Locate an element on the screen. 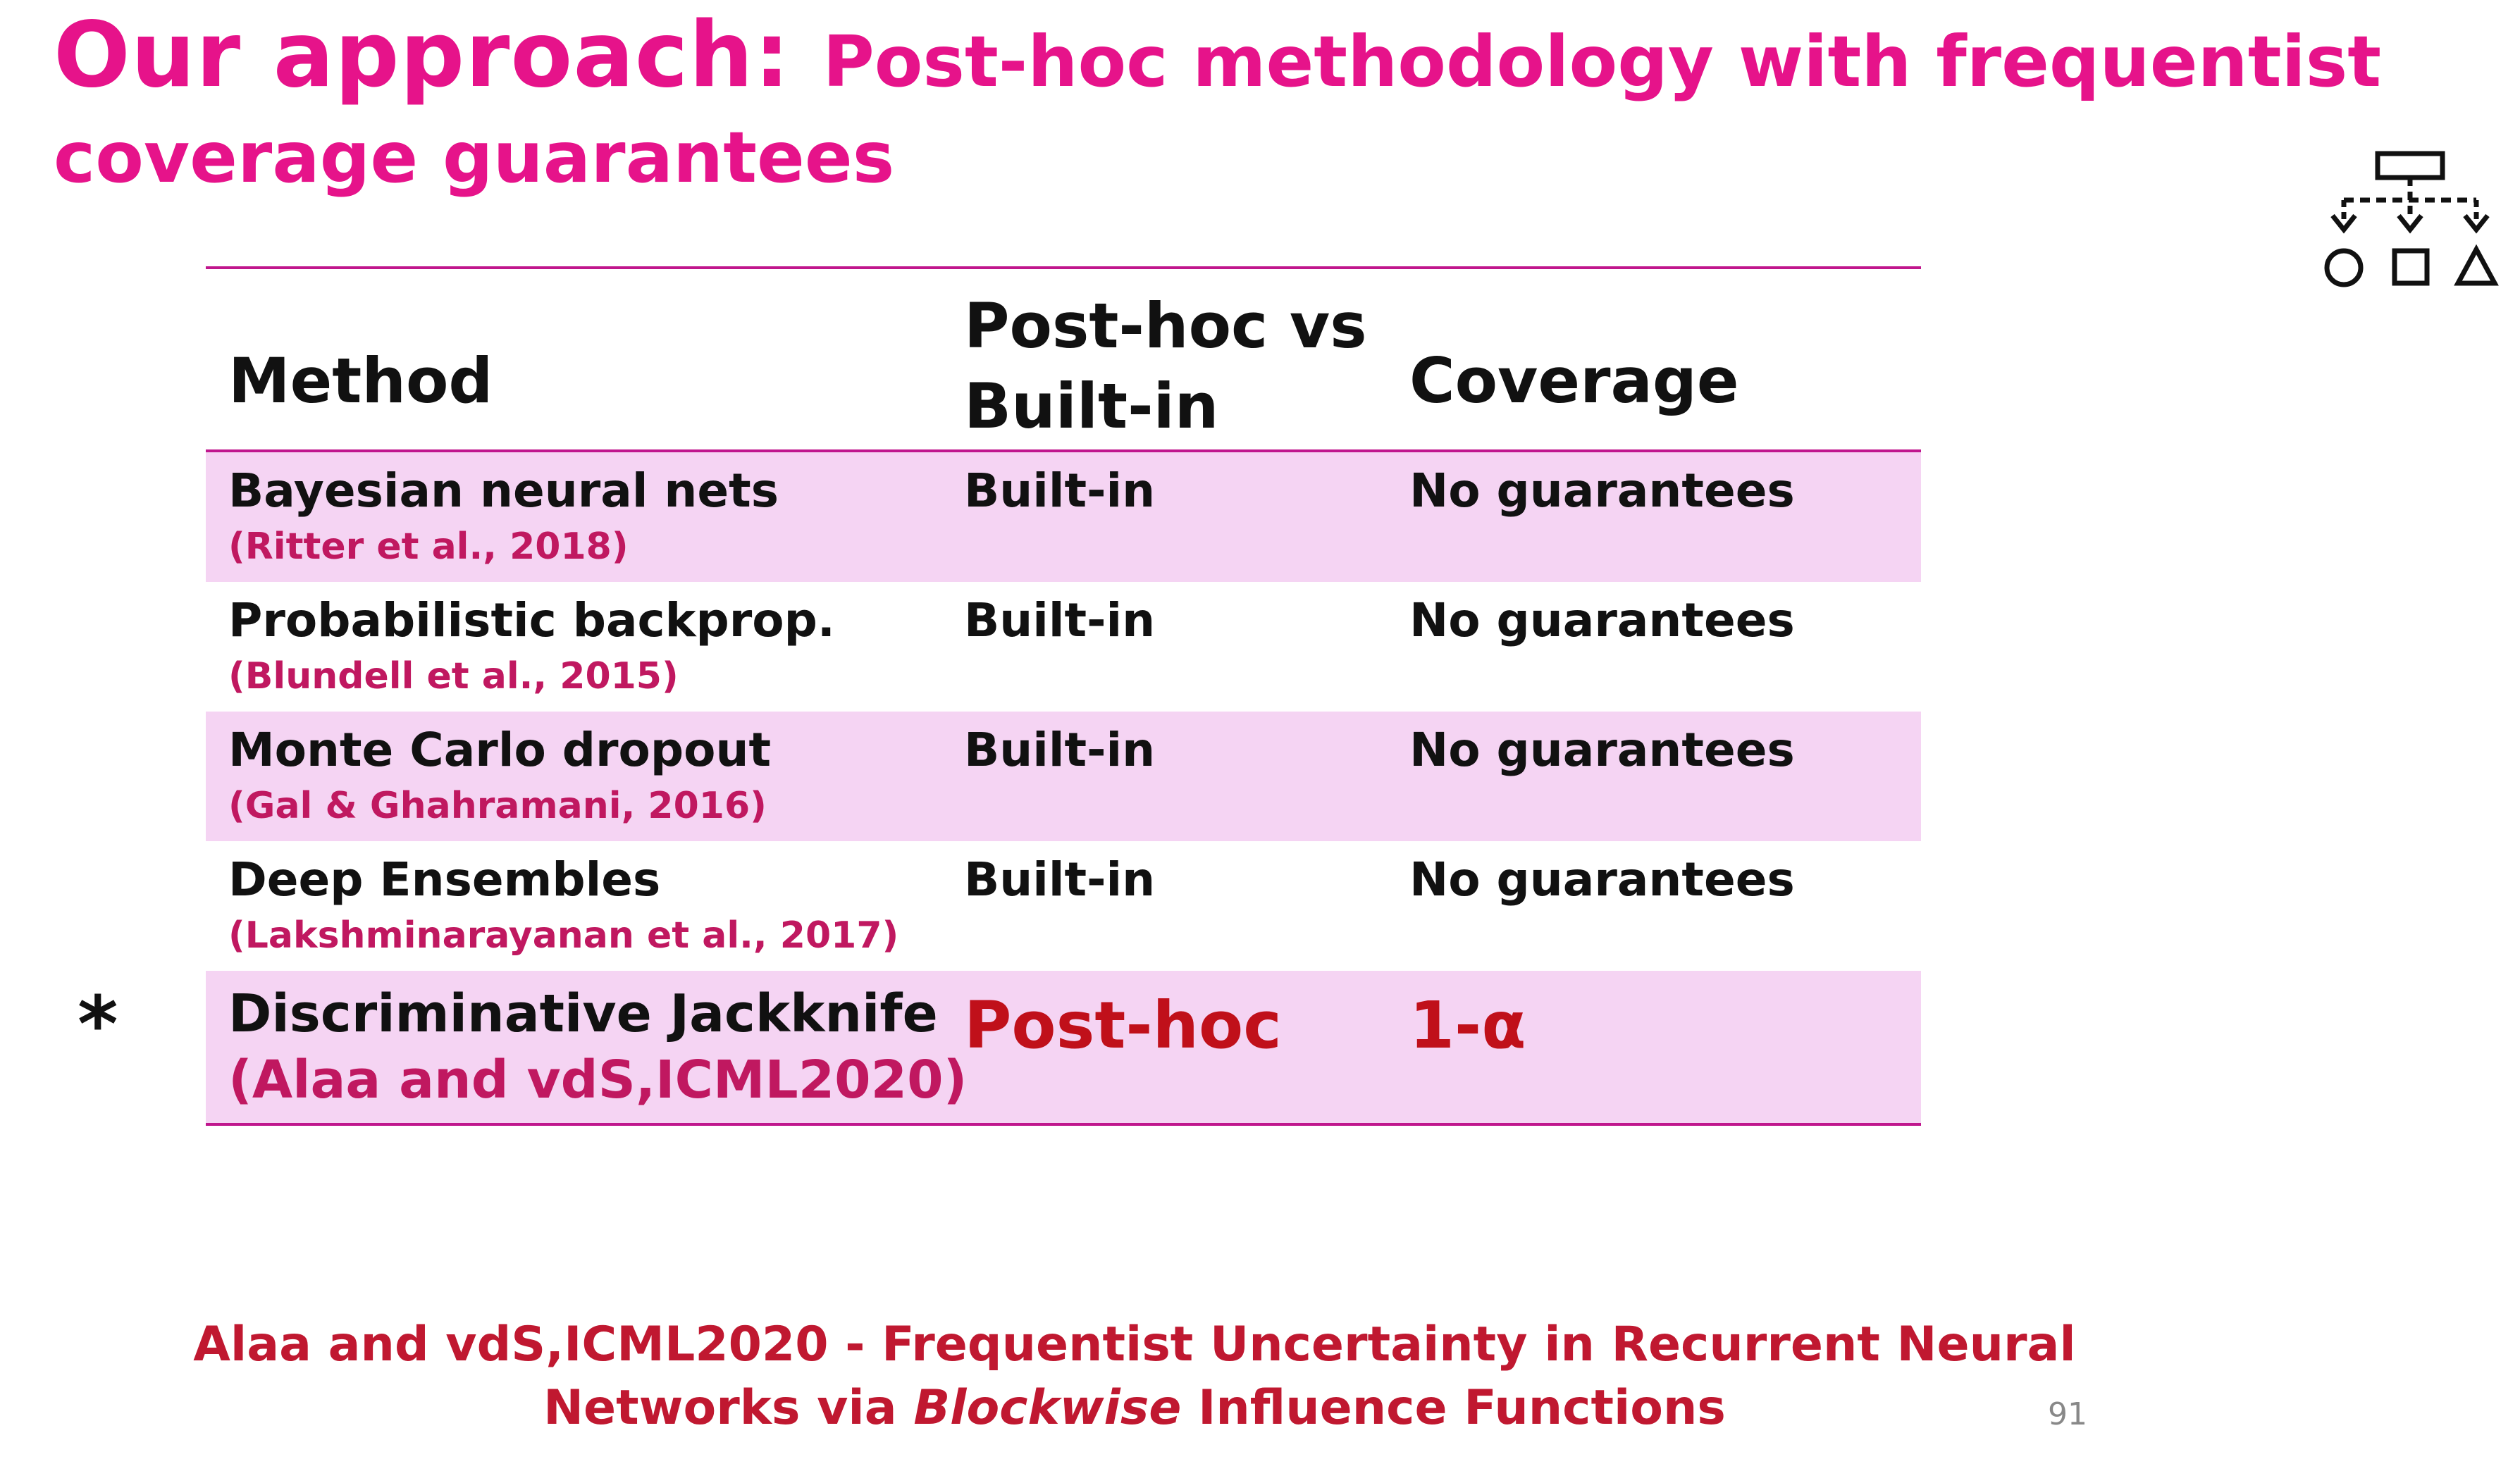 The width and height of the screenshot is (2520, 1471). header-method: Method is located at coordinates (360, 381).